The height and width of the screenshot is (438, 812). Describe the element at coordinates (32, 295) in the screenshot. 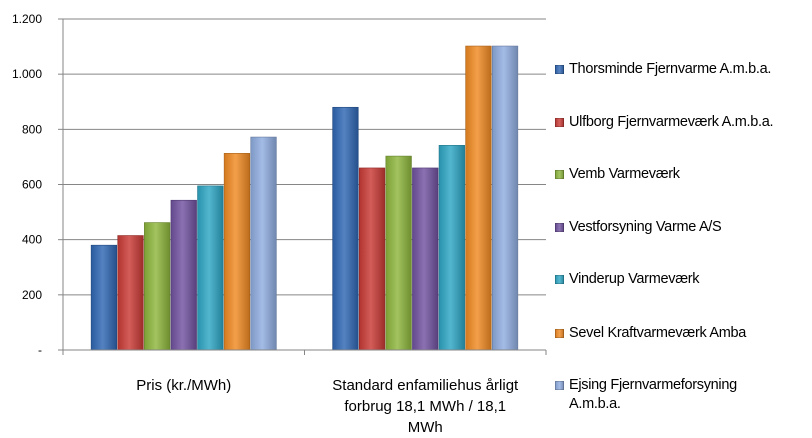

I see `y-tick-label: 200` at that location.